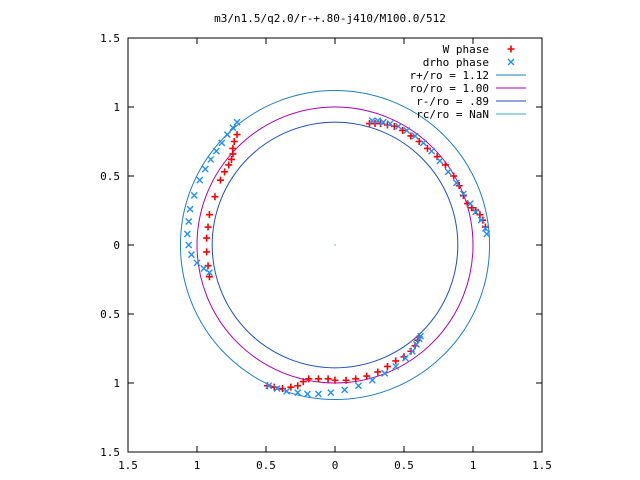 The width and height of the screenshot is (640, 480). I want to click on legend-label: ro/ro = 1.00, so click(449, 88).